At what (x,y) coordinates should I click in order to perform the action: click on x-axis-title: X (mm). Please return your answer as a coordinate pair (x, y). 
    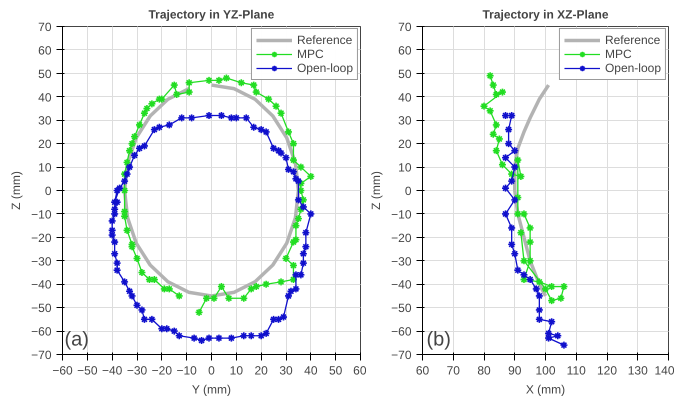
    Looking at the image, I should click on (546, 389).